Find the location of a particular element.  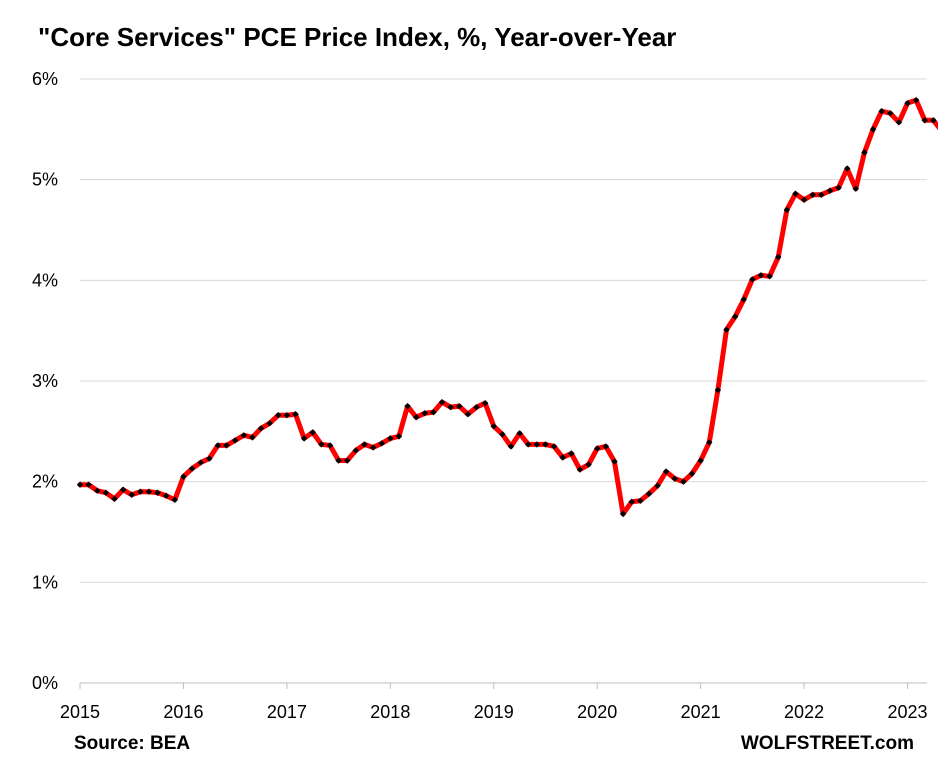

x-tick-label: 2021 is located at coordinates (701, 712).